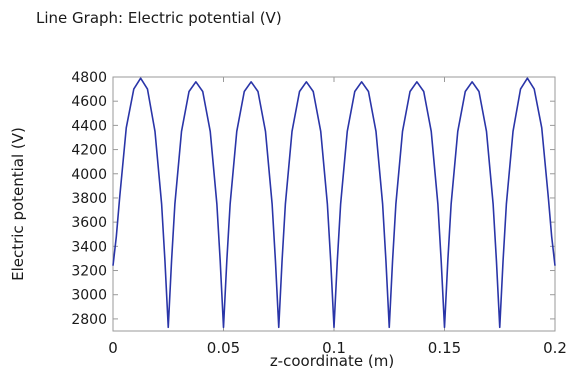  I want to click on y-tick-label: 4800, so click(89, 78).